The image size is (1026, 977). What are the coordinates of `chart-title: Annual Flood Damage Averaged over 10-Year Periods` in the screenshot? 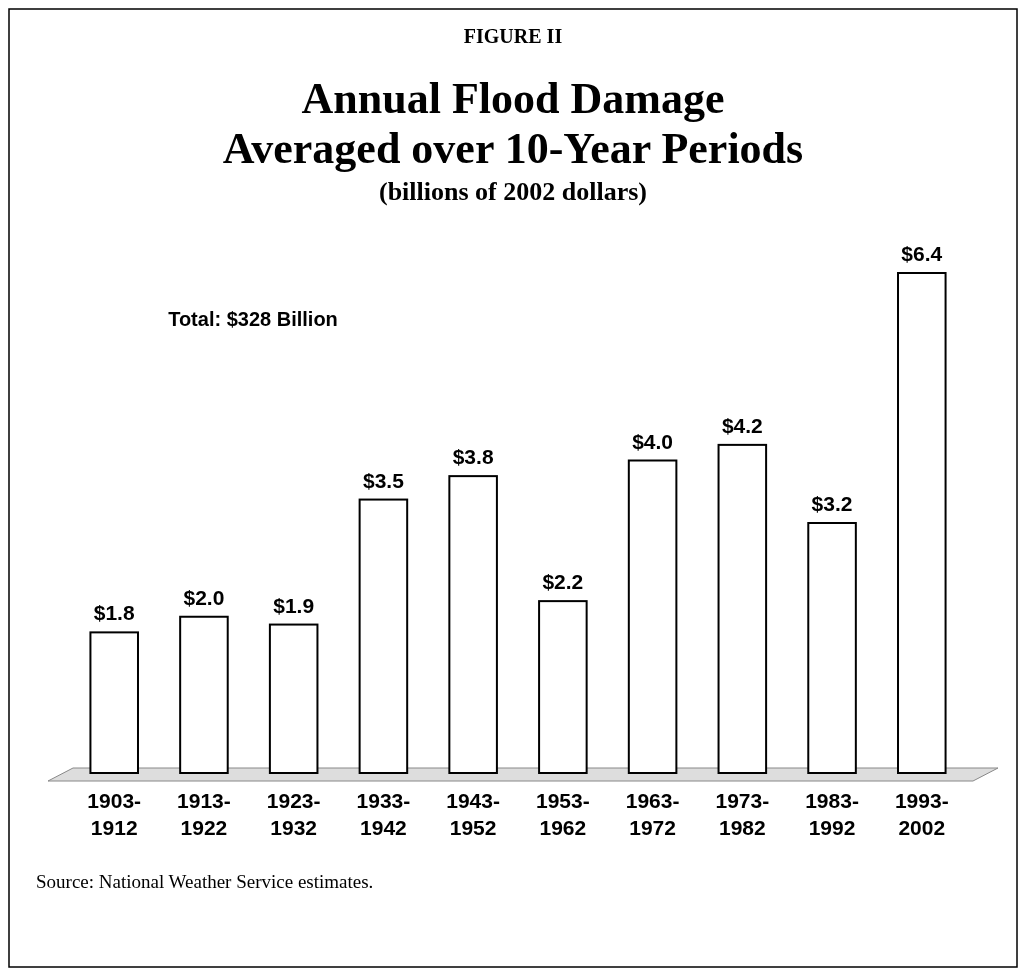 It's located at (513, 123).